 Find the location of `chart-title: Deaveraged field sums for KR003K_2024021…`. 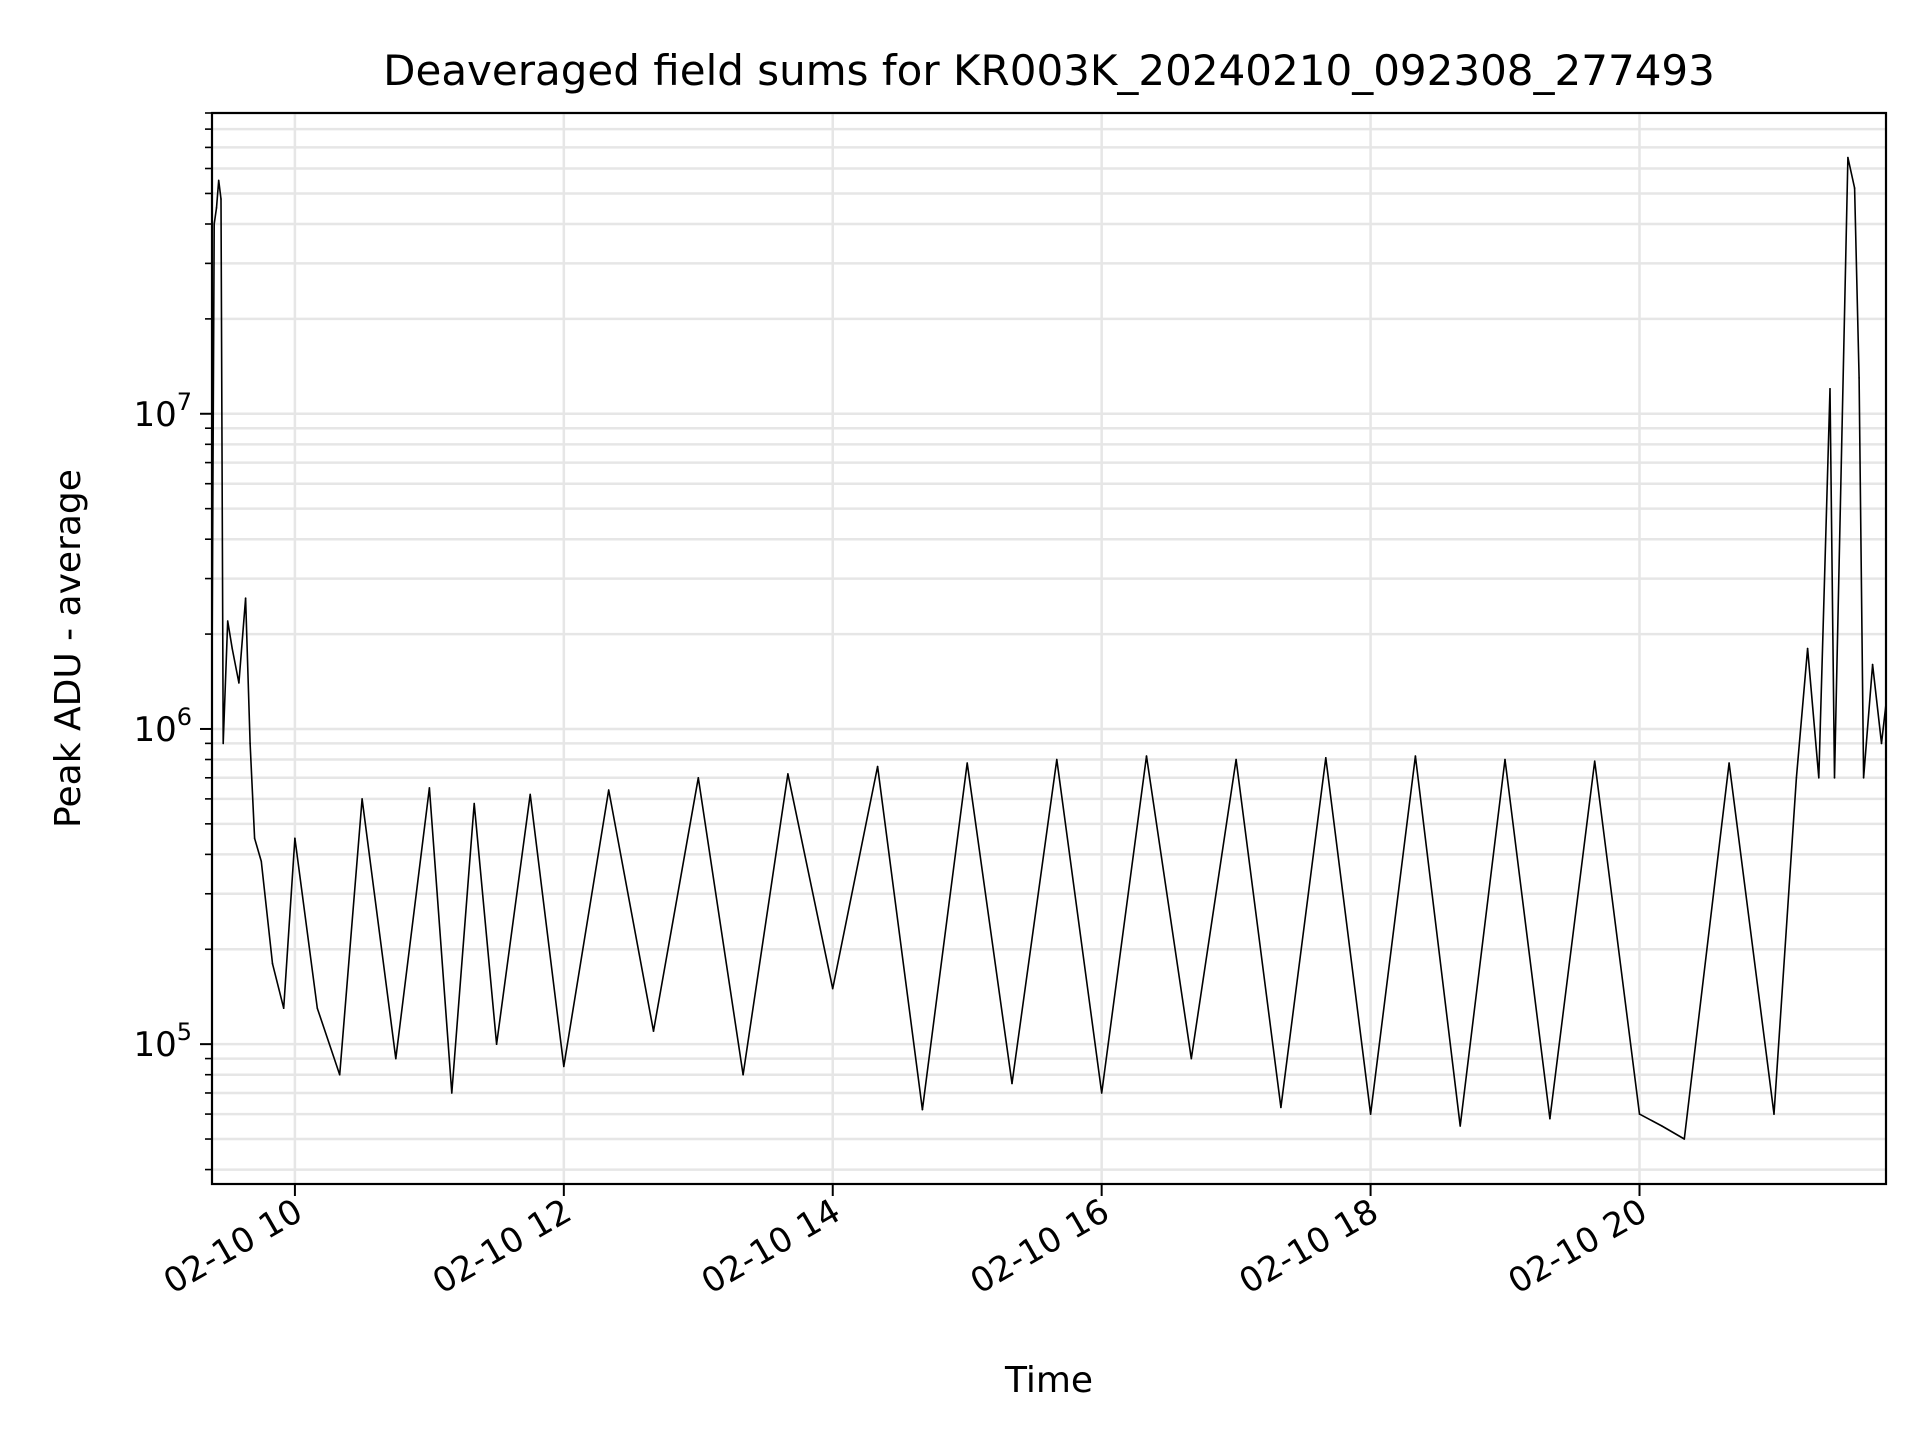

chart-title: Deaveraged field sums for KR003K_2024021… is located at coordinates (1049, 70).